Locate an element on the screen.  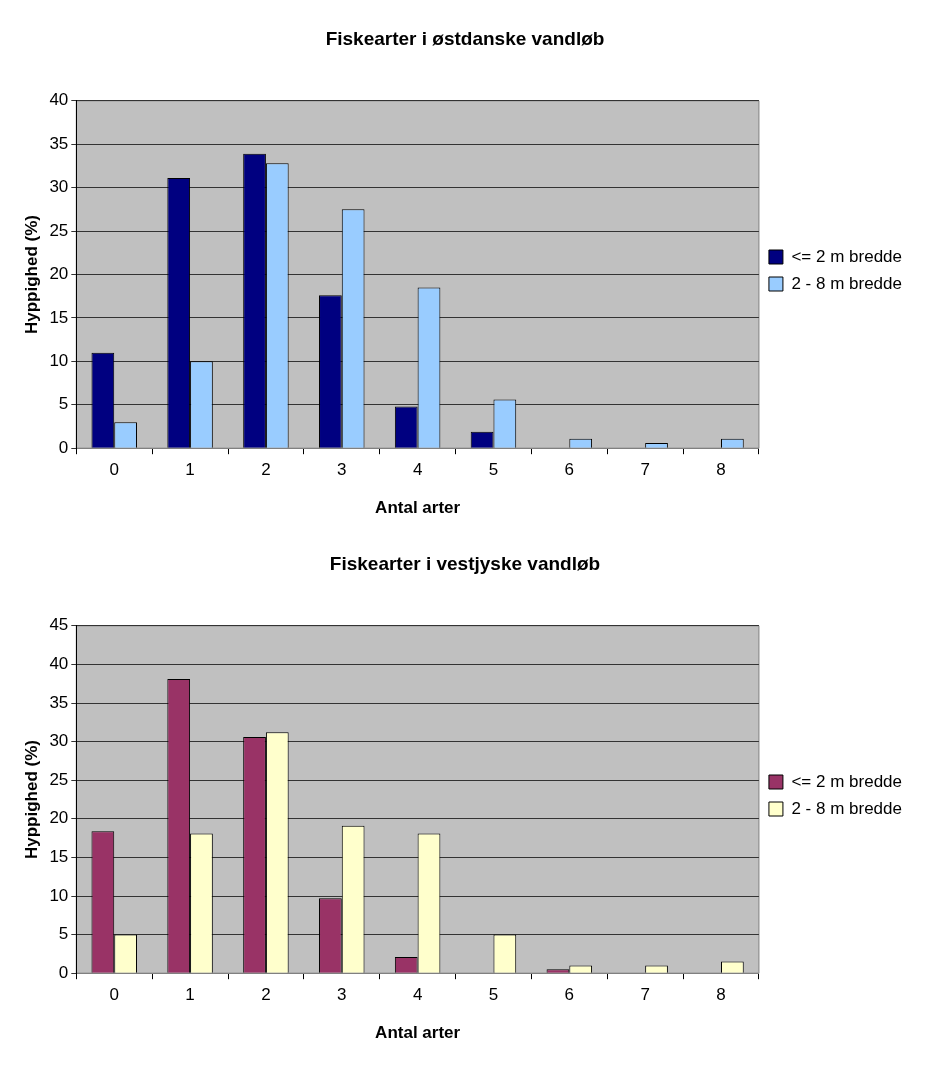
chart-title: Fiskearter i østdanske vandløb is located at coordinates (465, 38).